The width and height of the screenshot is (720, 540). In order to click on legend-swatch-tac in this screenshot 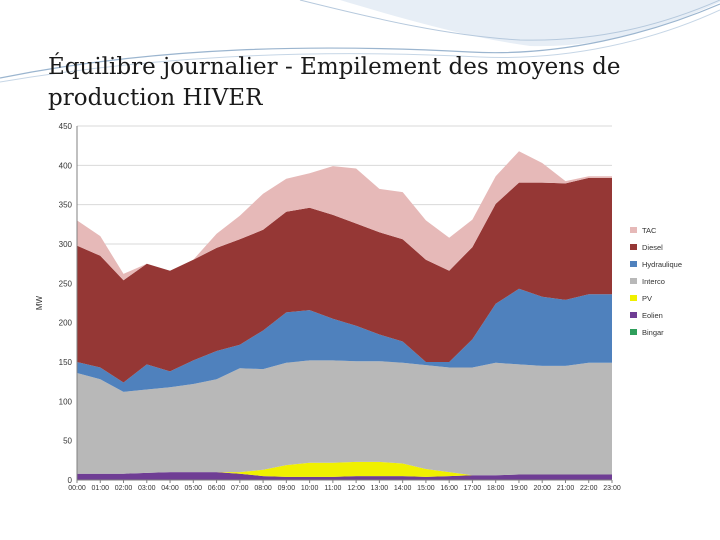, I will do `click(633, 230)`.